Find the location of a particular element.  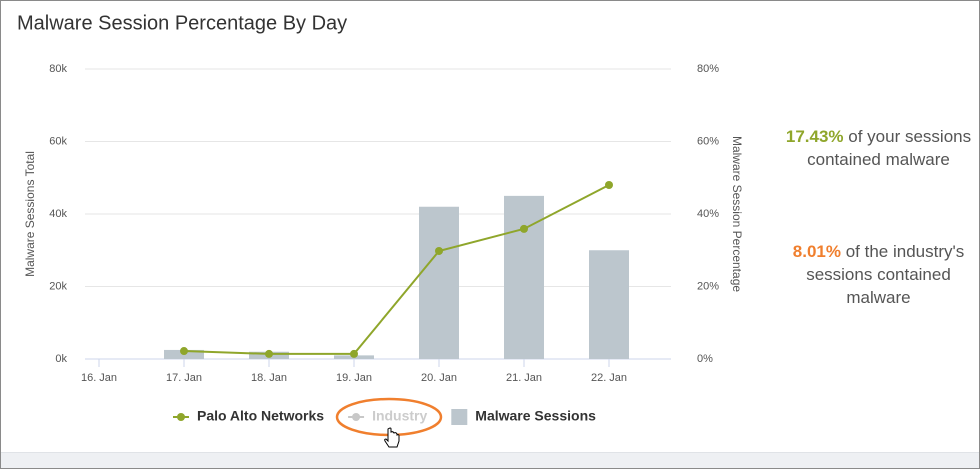

y-tick-label: 20k is located at coordinates (58, 286).